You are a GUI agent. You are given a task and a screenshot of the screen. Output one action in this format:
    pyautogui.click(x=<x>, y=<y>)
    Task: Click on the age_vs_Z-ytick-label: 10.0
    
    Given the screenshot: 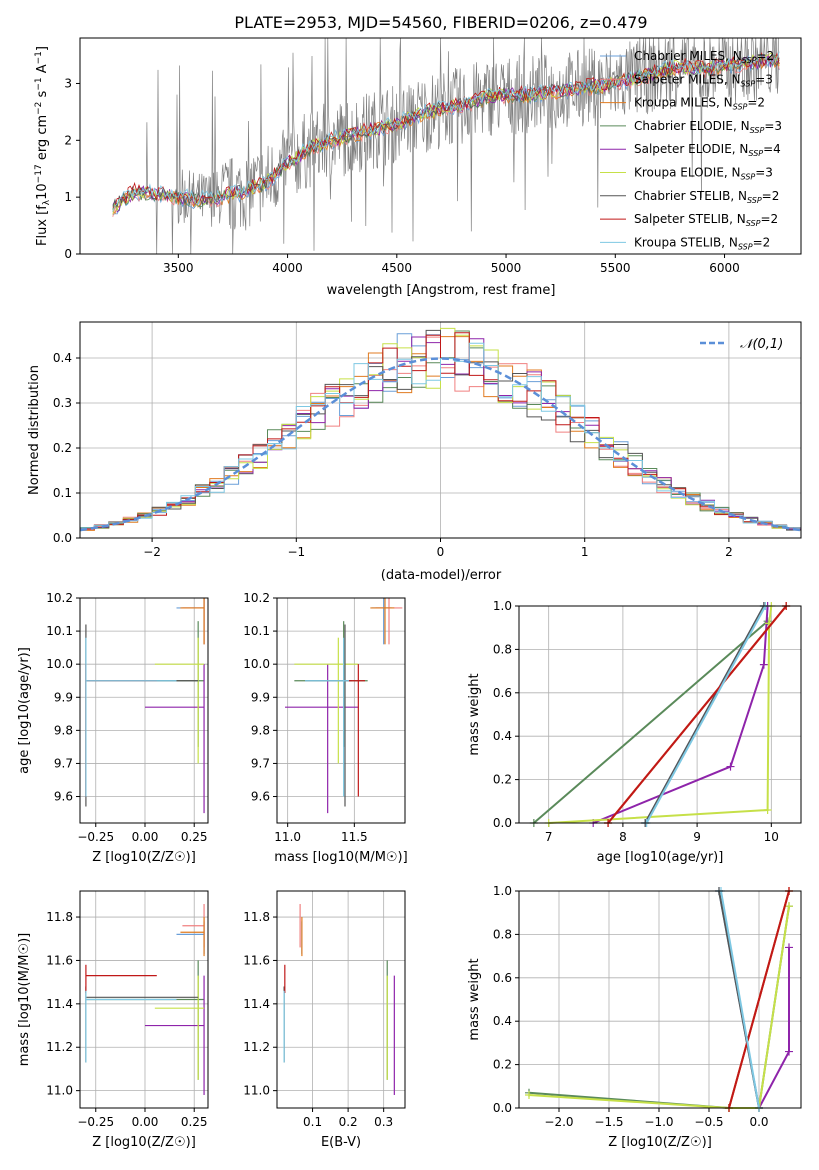 What is the action you would take?
    pyautogui.click(x=59, y=664)
    